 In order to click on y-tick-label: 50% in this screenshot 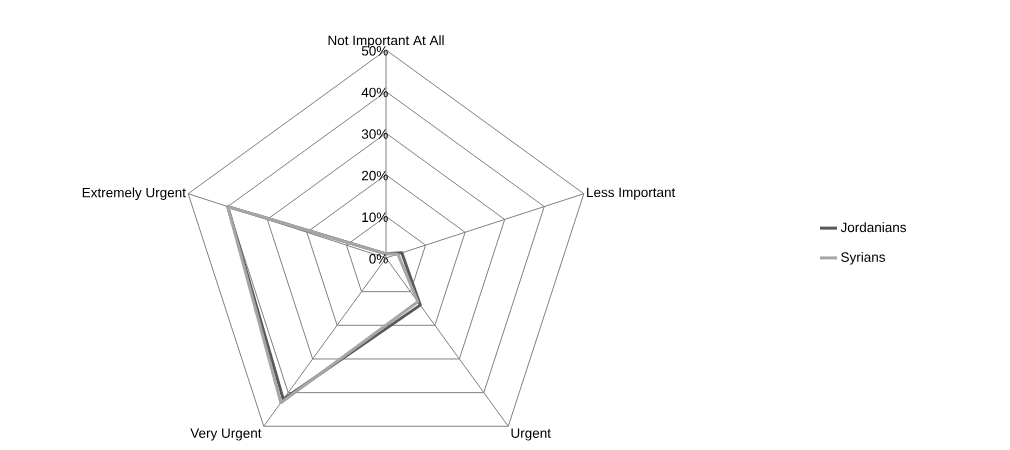, I will do `click(374, 51)`.